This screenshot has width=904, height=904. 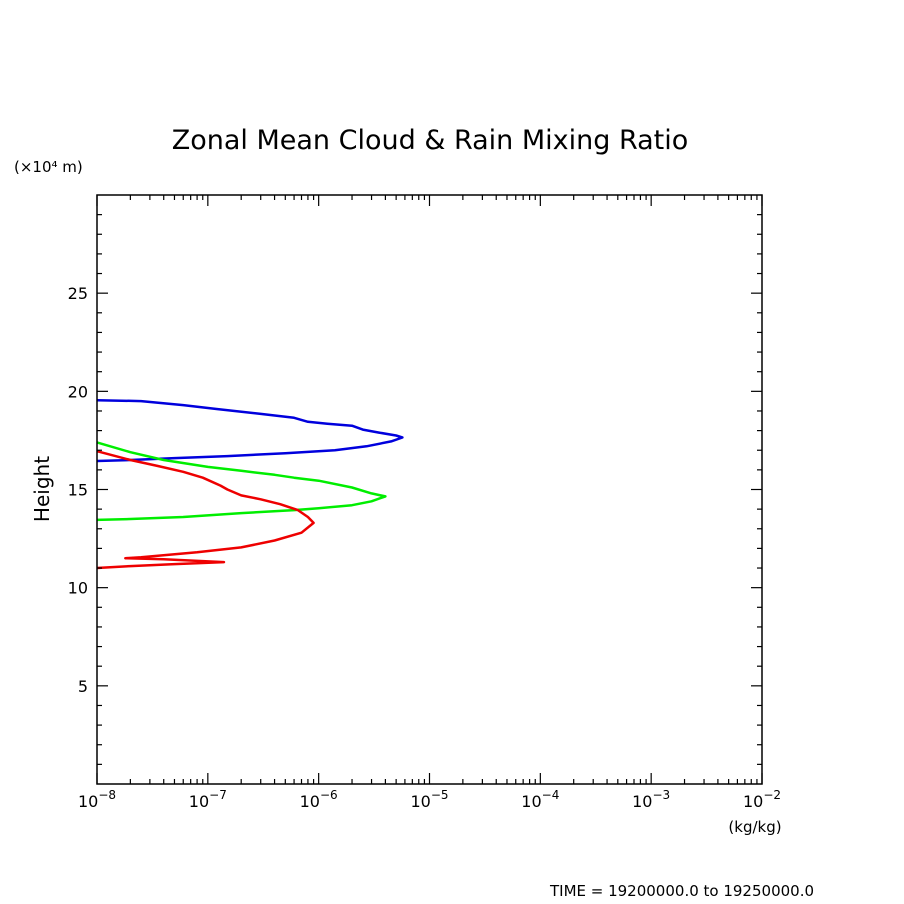 I want to click on y-tick-label: 5, so click(x=83, y=686).